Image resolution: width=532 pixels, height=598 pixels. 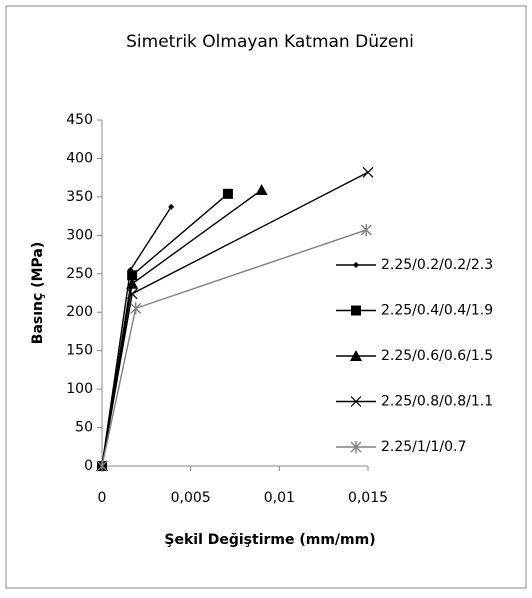 What do you see at coordinates (269, 540) in the screenshot?
I see `x-axis-label: Şekil Değiştirme (mm/mm)` at bounding box center [269, 540].